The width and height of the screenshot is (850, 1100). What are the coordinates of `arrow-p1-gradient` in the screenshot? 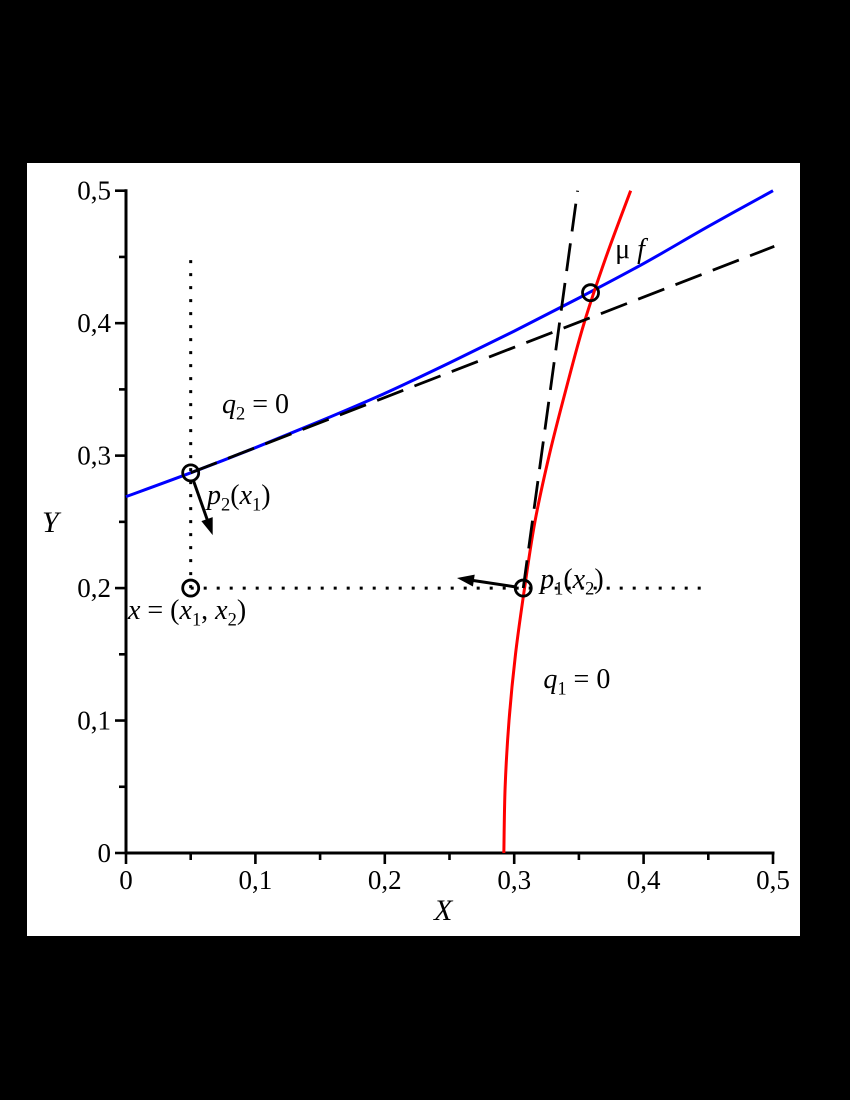 It's located at (486, 581).